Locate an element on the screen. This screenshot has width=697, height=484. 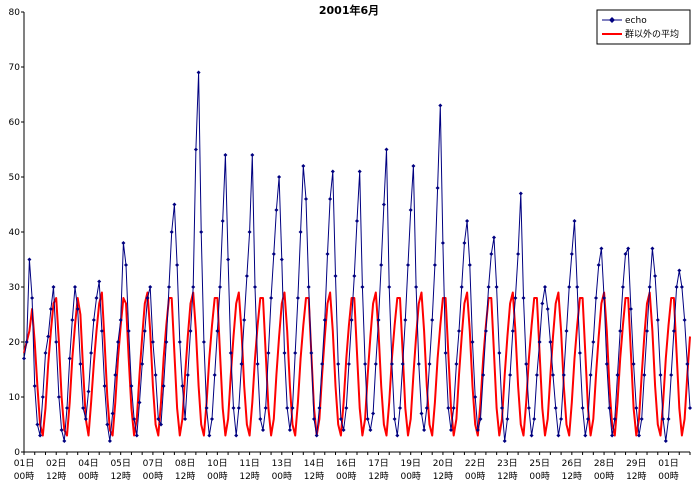
x-tick-day: 08日 is located at coordinates (185, 463).